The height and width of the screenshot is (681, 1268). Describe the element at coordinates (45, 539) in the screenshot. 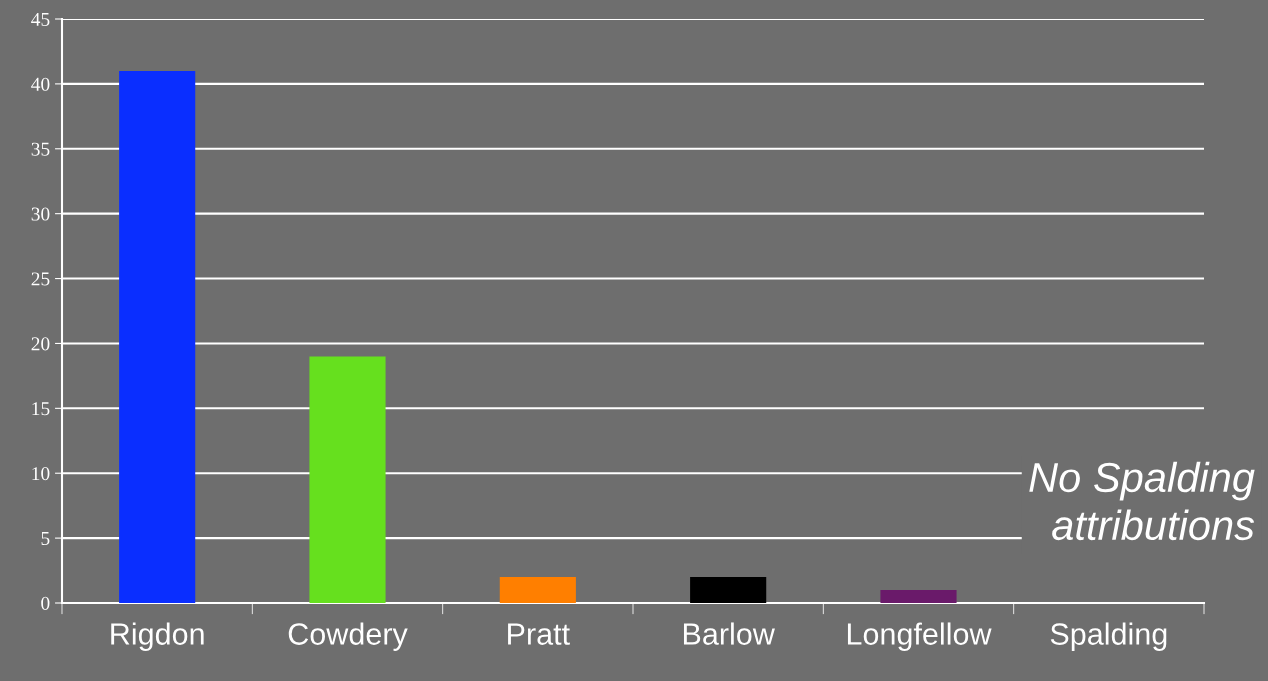

I see `y-tick-label: 5` at that location.